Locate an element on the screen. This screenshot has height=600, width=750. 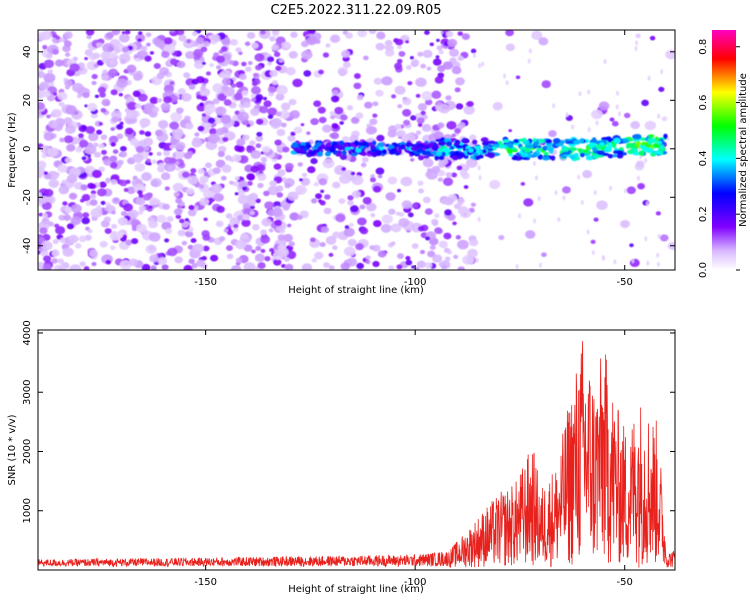
snr-y-tick-label: 1000 is located at coordinates (27, 510).